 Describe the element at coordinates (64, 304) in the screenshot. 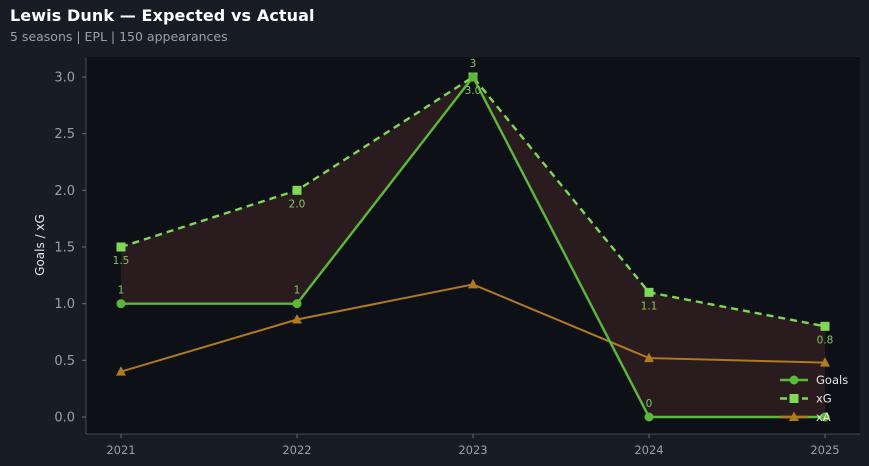

I see `y-tick-label: 1.0` at that location.